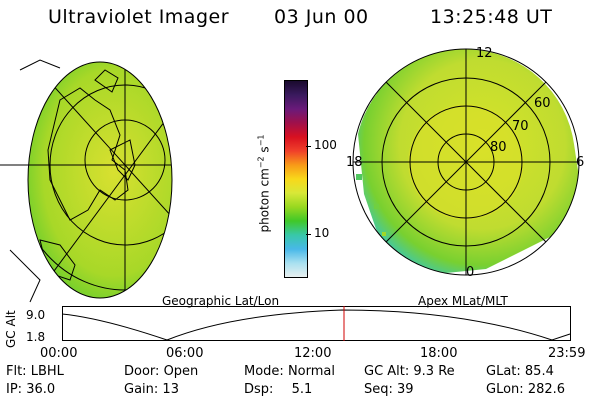 The width and height of the screenshot is (600, 400). Describe the element at coordinates (580, 162) in the screenshot. I see `mlt-label-6: 6` at that location.